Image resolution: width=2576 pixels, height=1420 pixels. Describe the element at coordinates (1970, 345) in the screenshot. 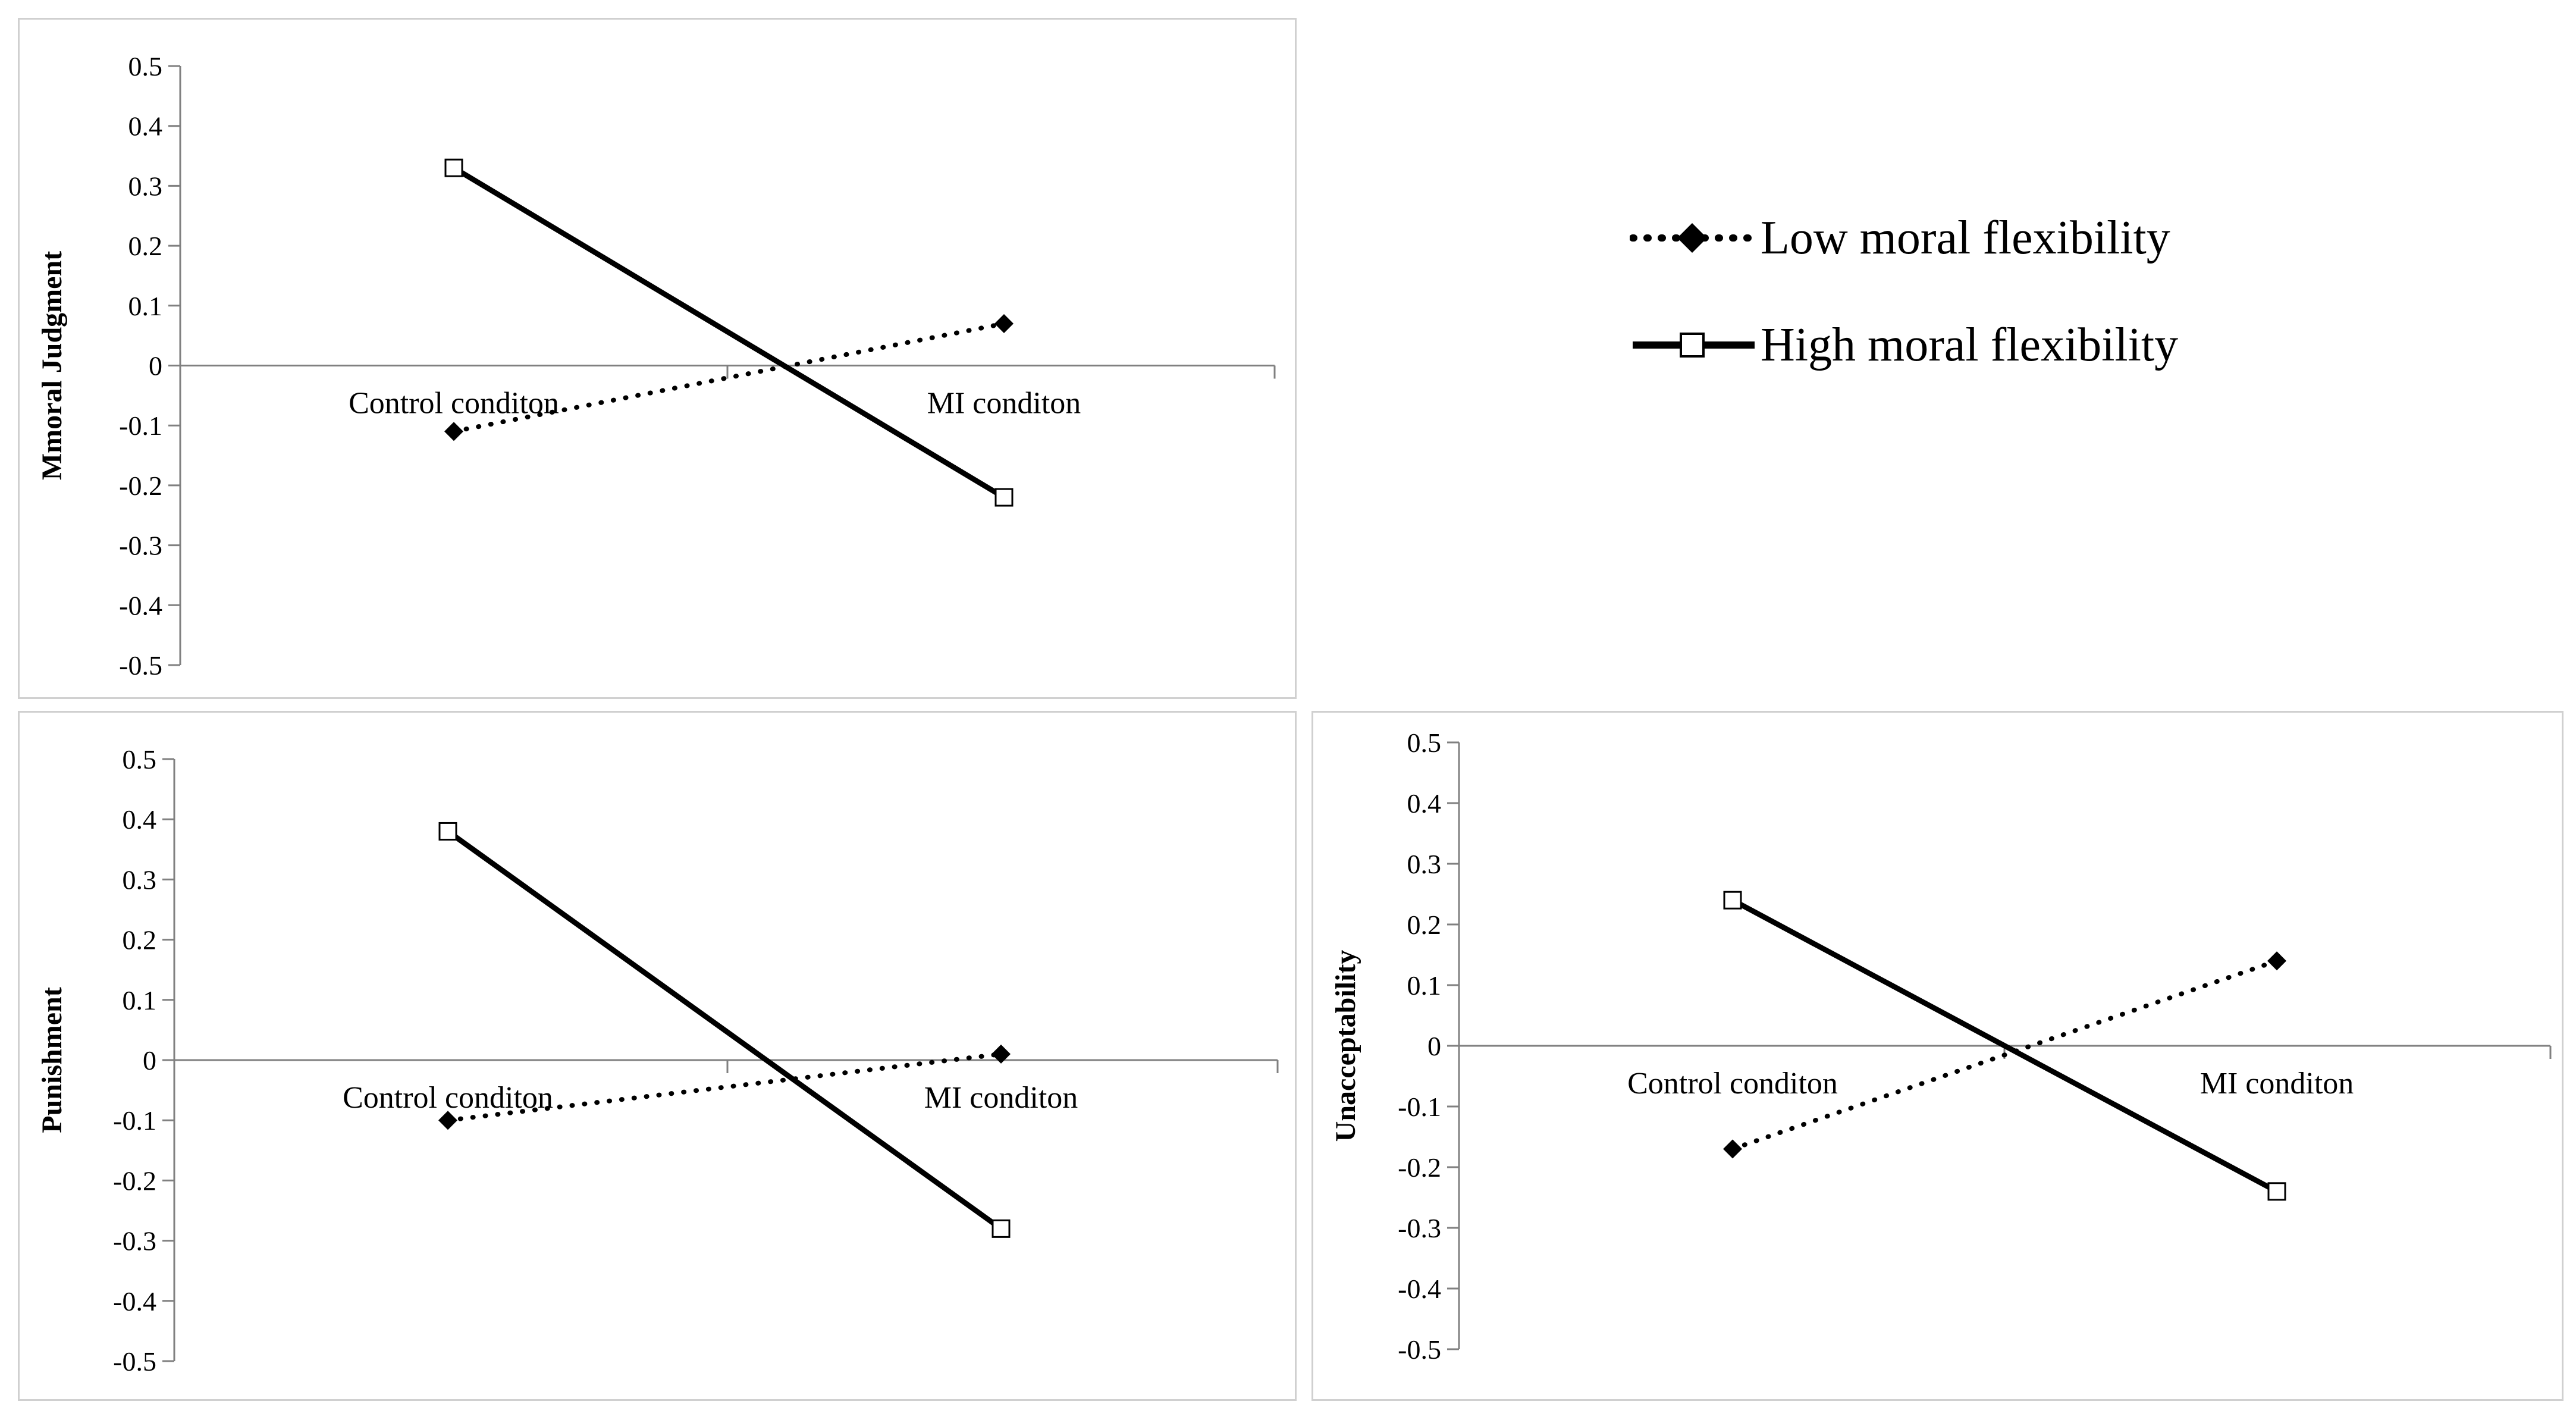

I see `legend-high-label: High moral flexibility` at that location.